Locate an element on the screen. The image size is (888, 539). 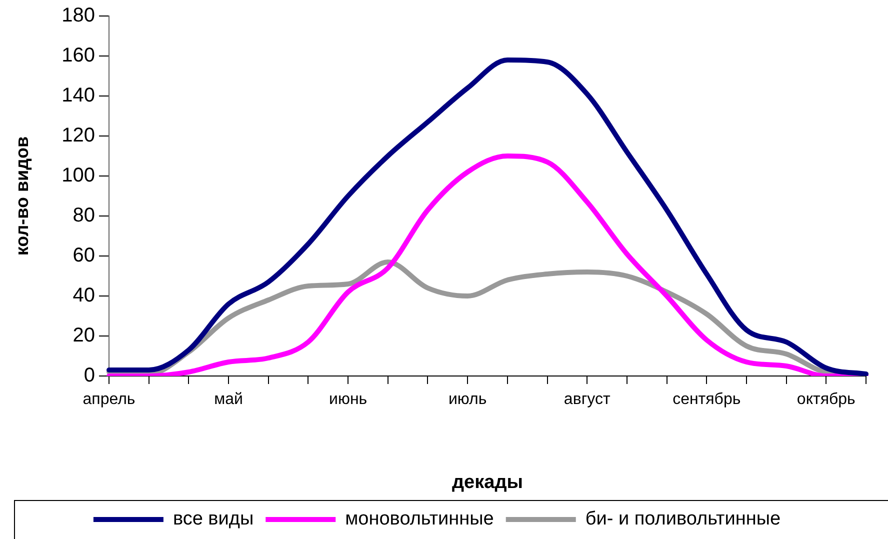
y-tick-label: 60 is located at coordinates (83, 255).